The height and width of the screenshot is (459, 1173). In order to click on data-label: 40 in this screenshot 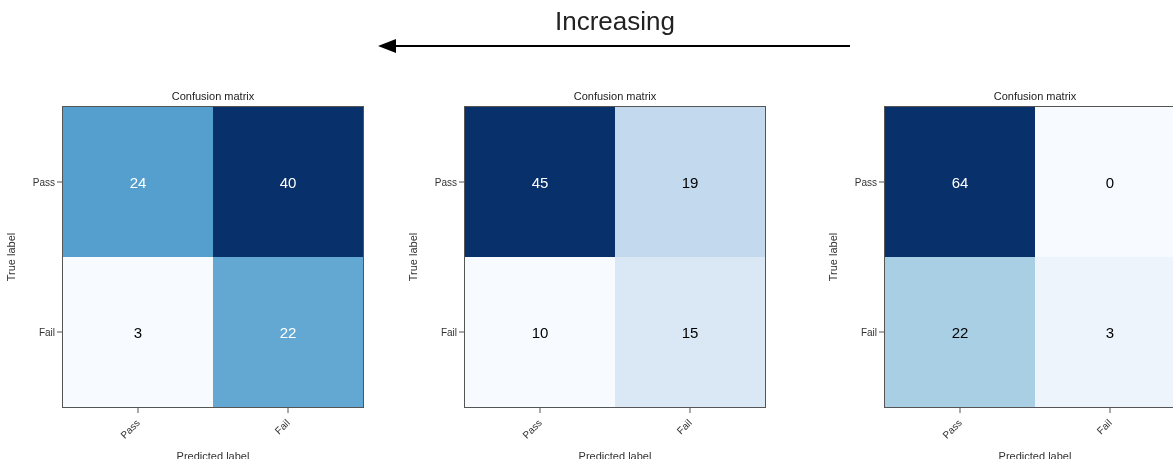, I will do `click(288, 182)`.